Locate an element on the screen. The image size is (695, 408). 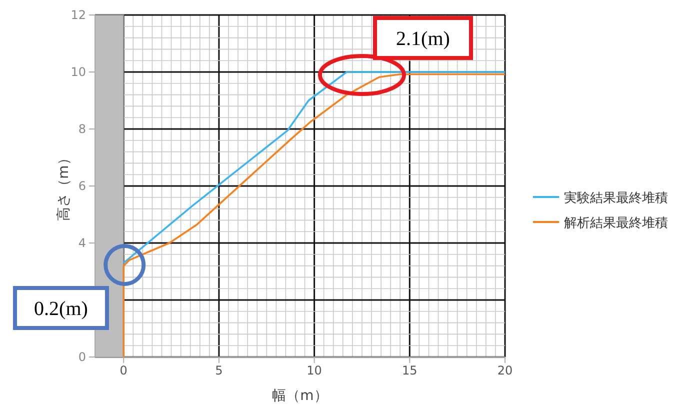
y-tick-label: 4 is located at coordinates (82, 243).